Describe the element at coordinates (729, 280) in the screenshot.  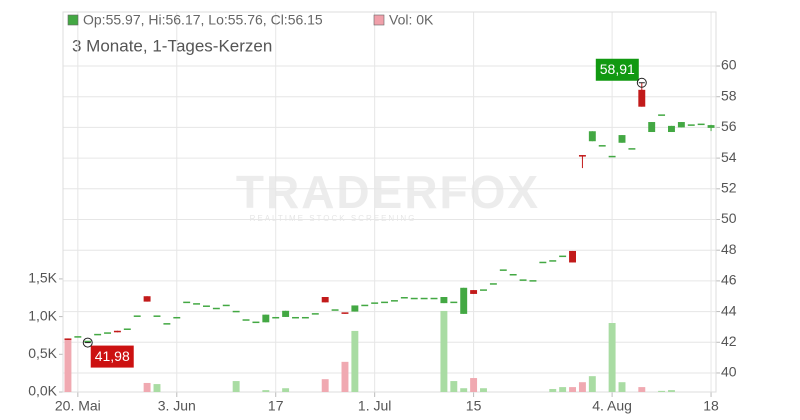
I see `y-tick-label: 46` at that location.